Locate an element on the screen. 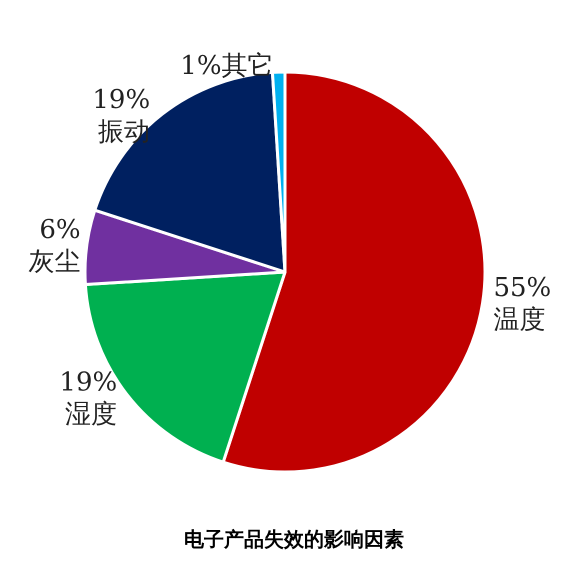 This screenshot has width=588, height=572. slice-label: 湿度 is located at coordinates (91, 414).